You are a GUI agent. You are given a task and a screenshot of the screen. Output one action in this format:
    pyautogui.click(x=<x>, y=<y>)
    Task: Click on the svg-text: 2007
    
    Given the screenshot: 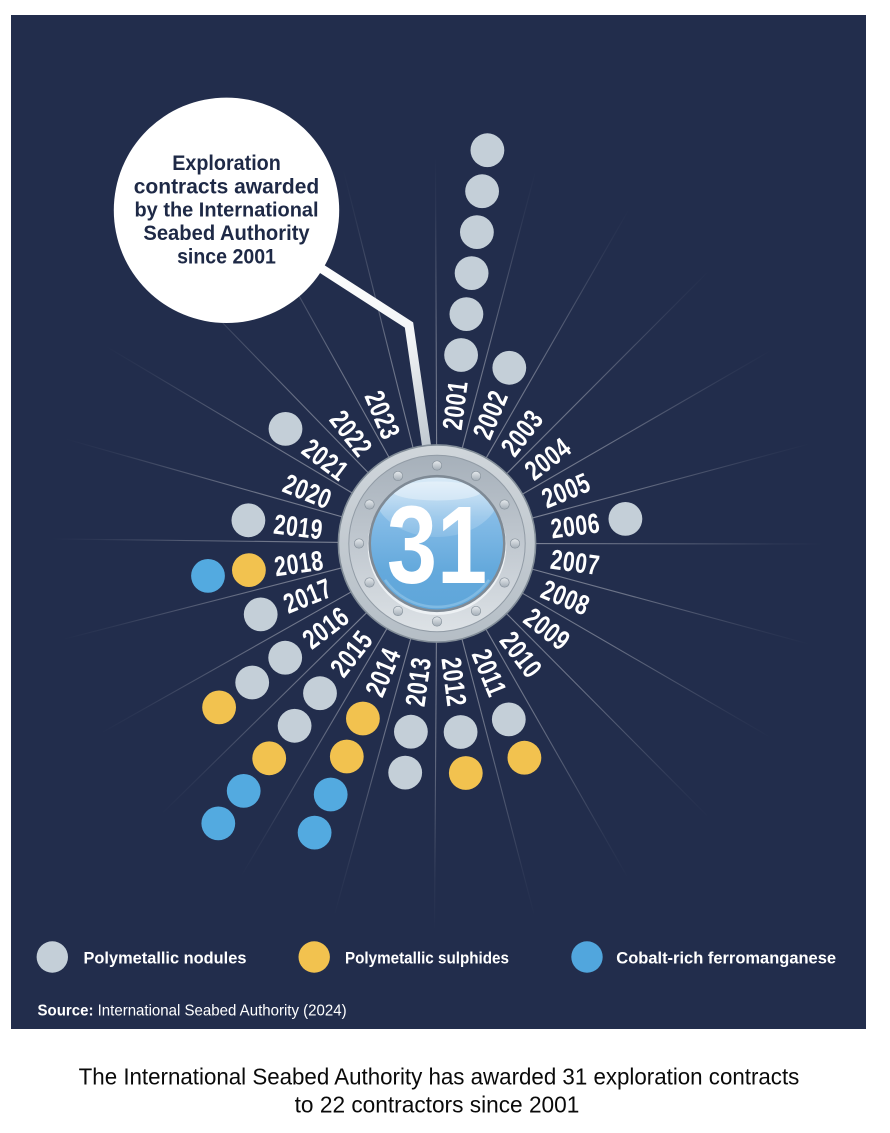 What is the action you would take?
    pyautogui.click(x=575, y=563)
    